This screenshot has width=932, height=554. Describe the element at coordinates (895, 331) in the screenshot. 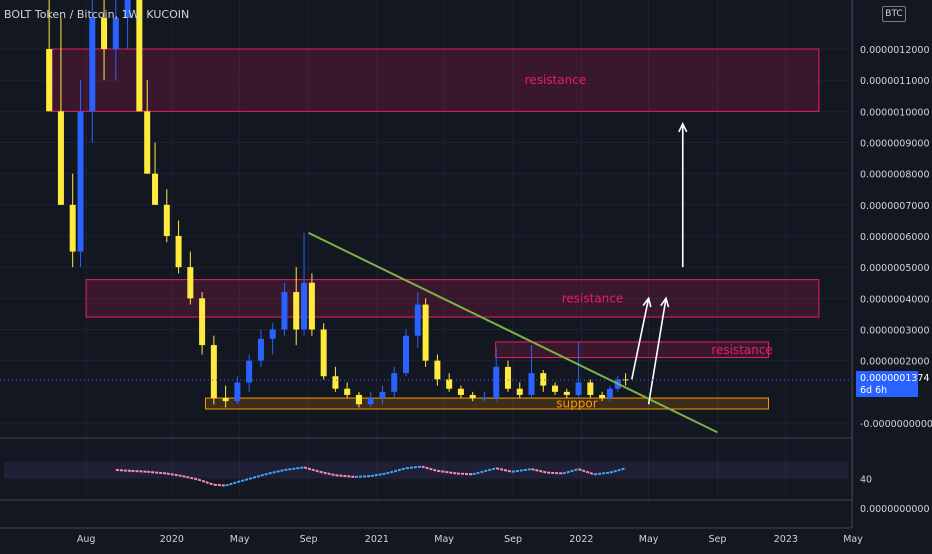

I see `y-tick-label: 0.0000003000` at that location.